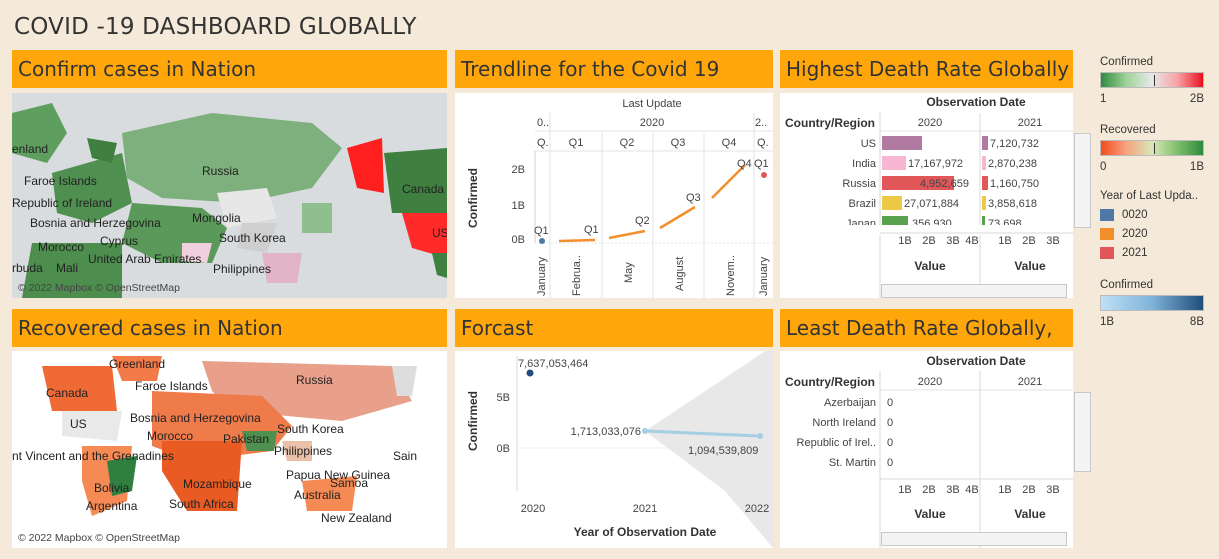 This screenshot has width=1219, height=559. Describe the element at coordinates (1149, 253) in the screenshot. I see `legend-year-item: 2021` at that location.